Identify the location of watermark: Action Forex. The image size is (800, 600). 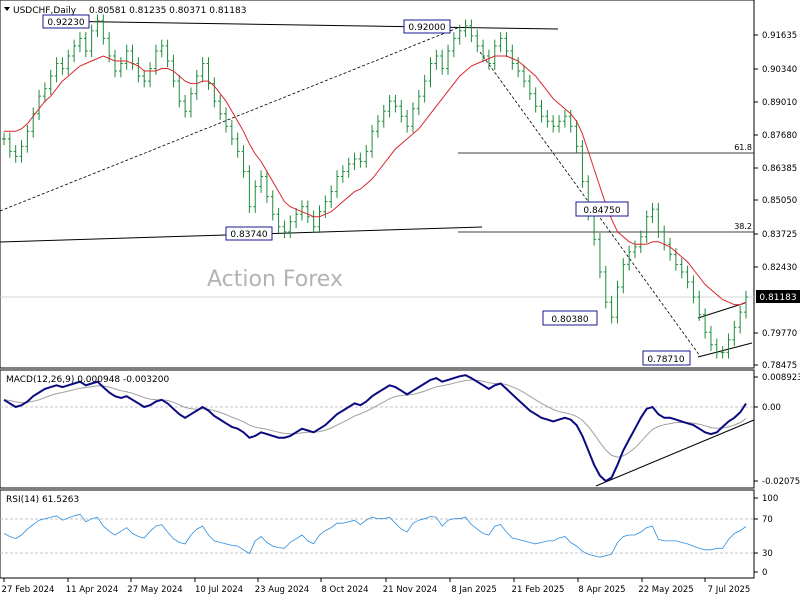
(275, 279).